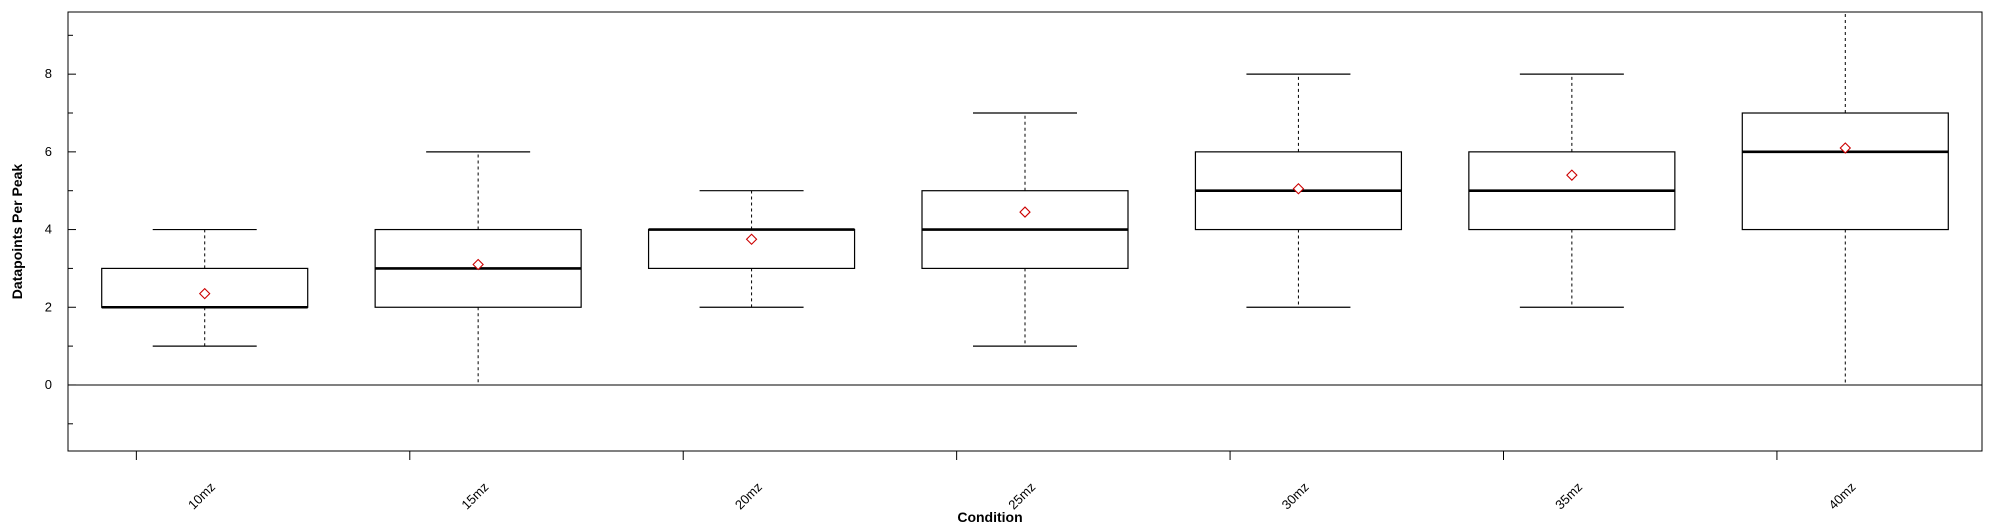 The height and width of the screenshot is (529, 2000). I want to click on x-tick-label: 20mz, so click(748, 495).